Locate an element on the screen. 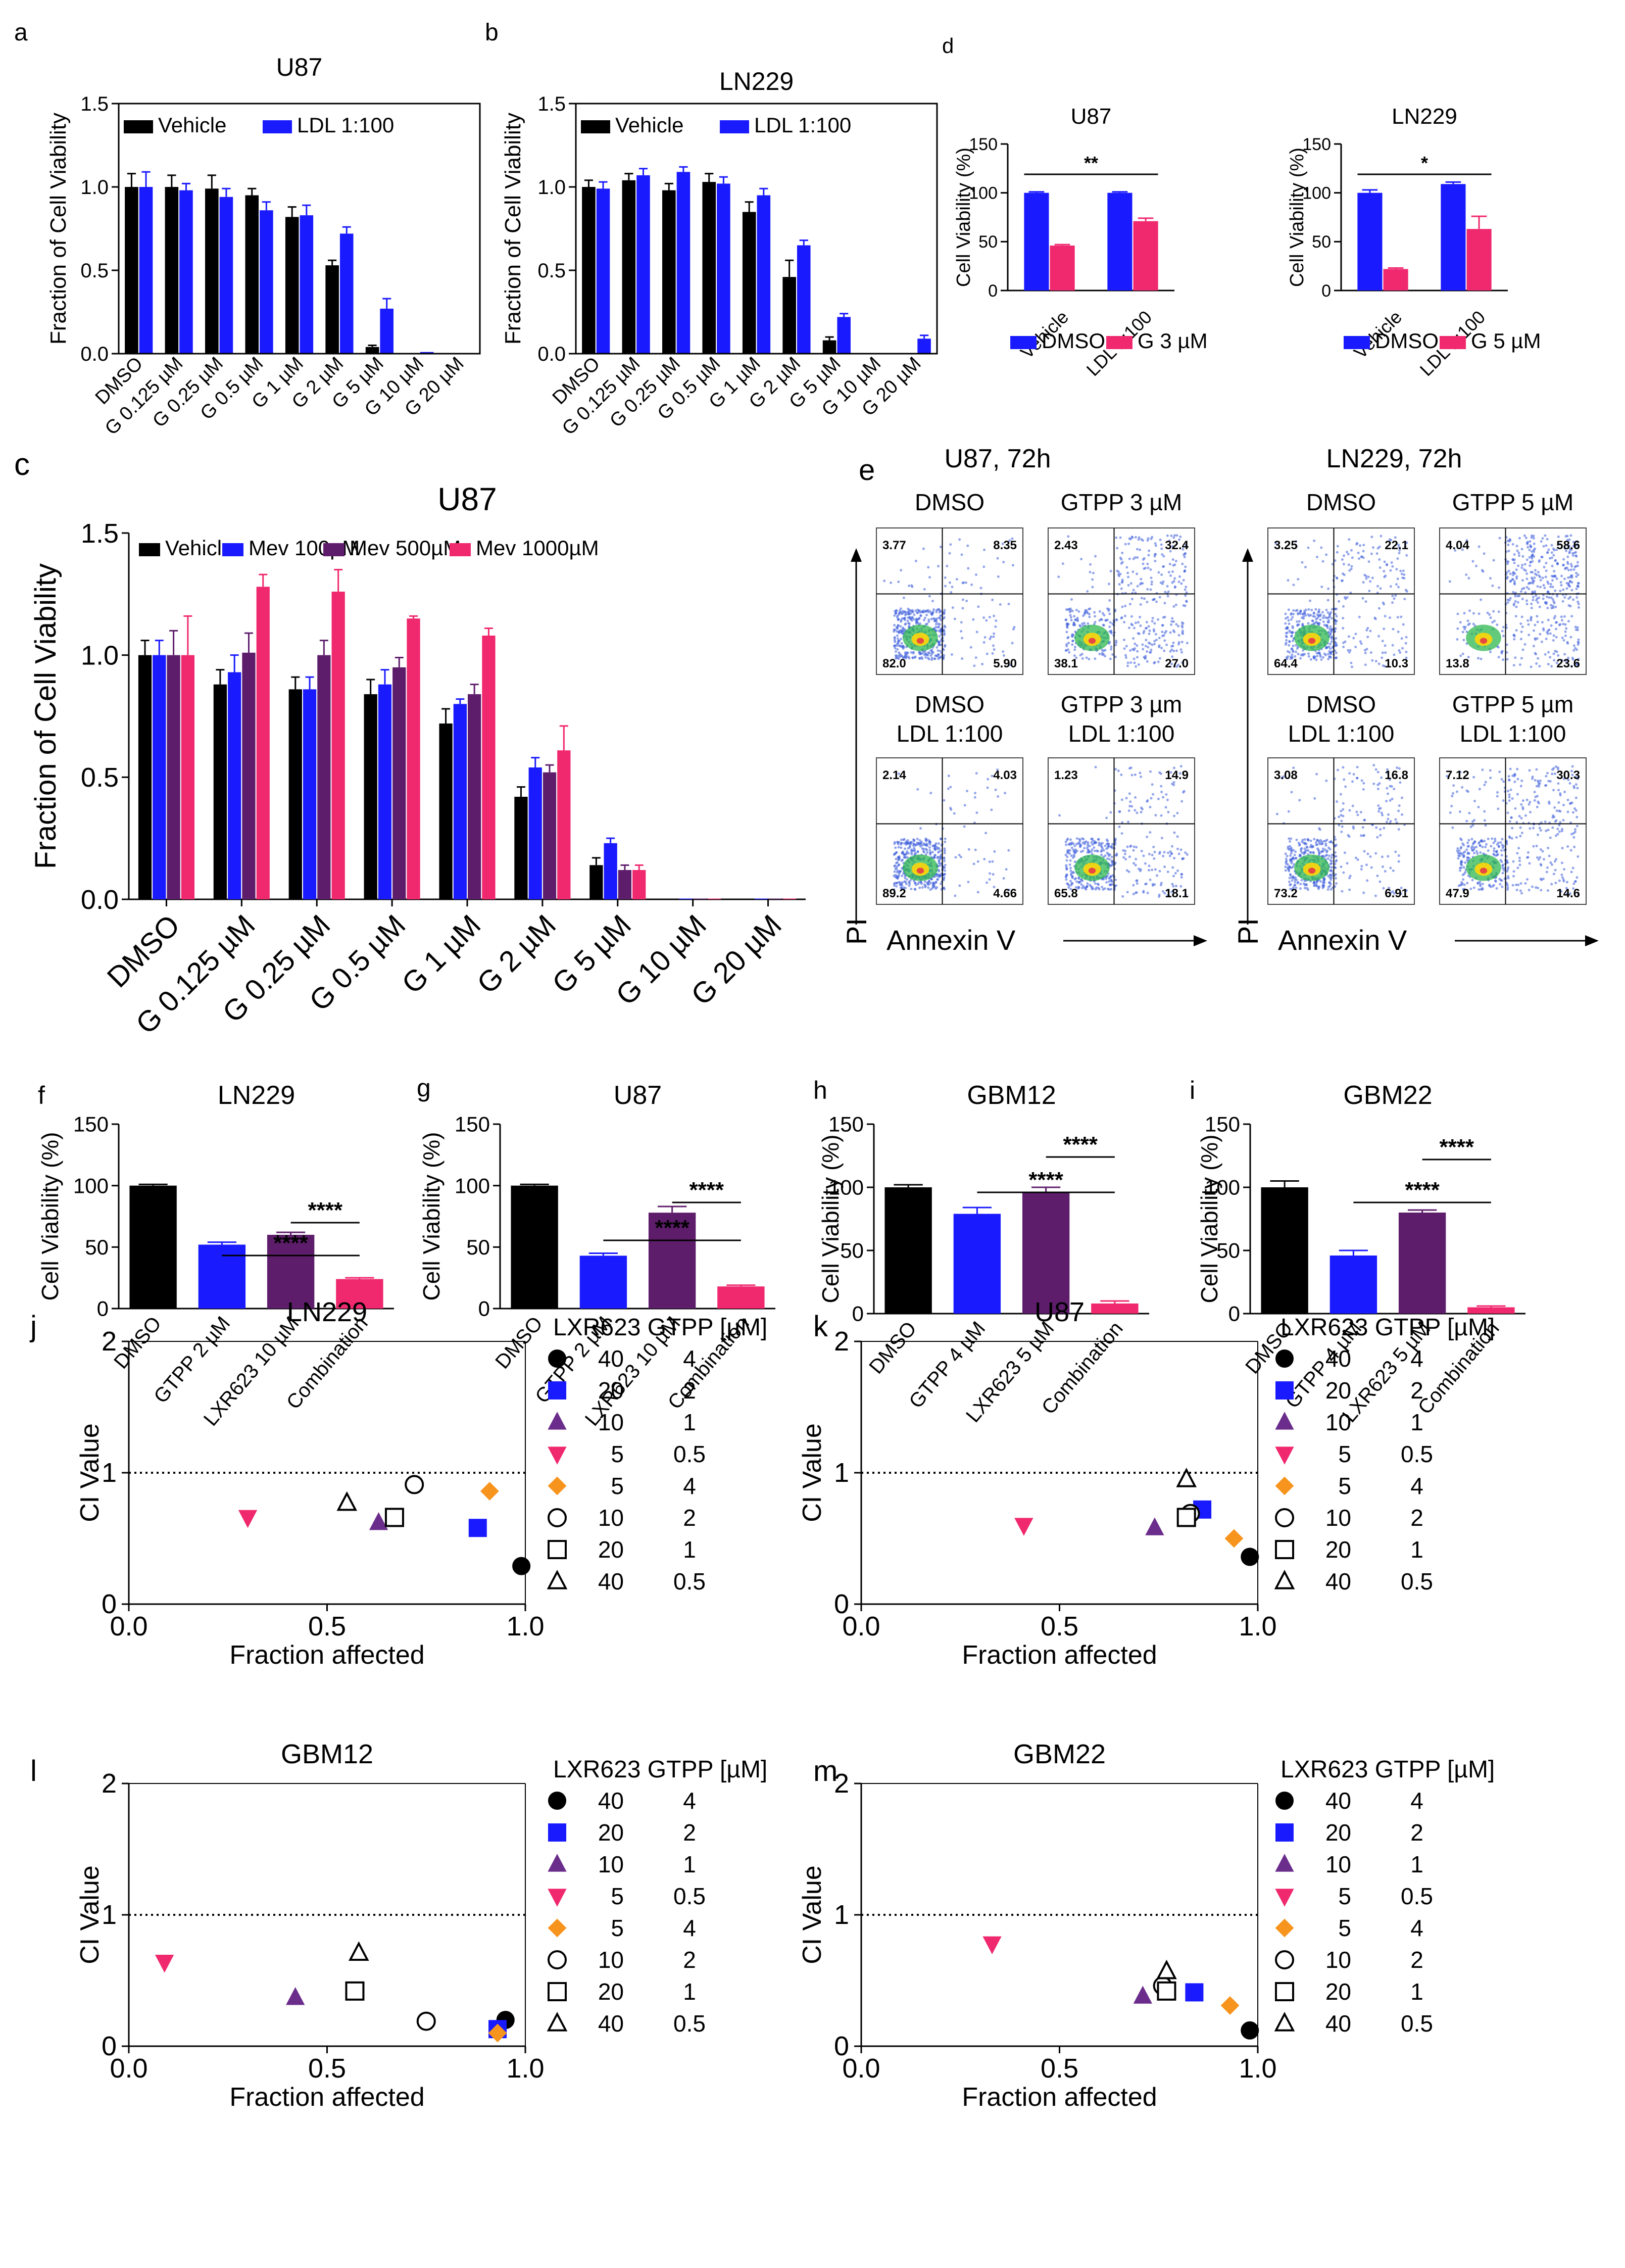 This screenshot has height=2268, width=1625. flow-plot-label: GTPP 5 µm is located at coordinates (1513, 704).